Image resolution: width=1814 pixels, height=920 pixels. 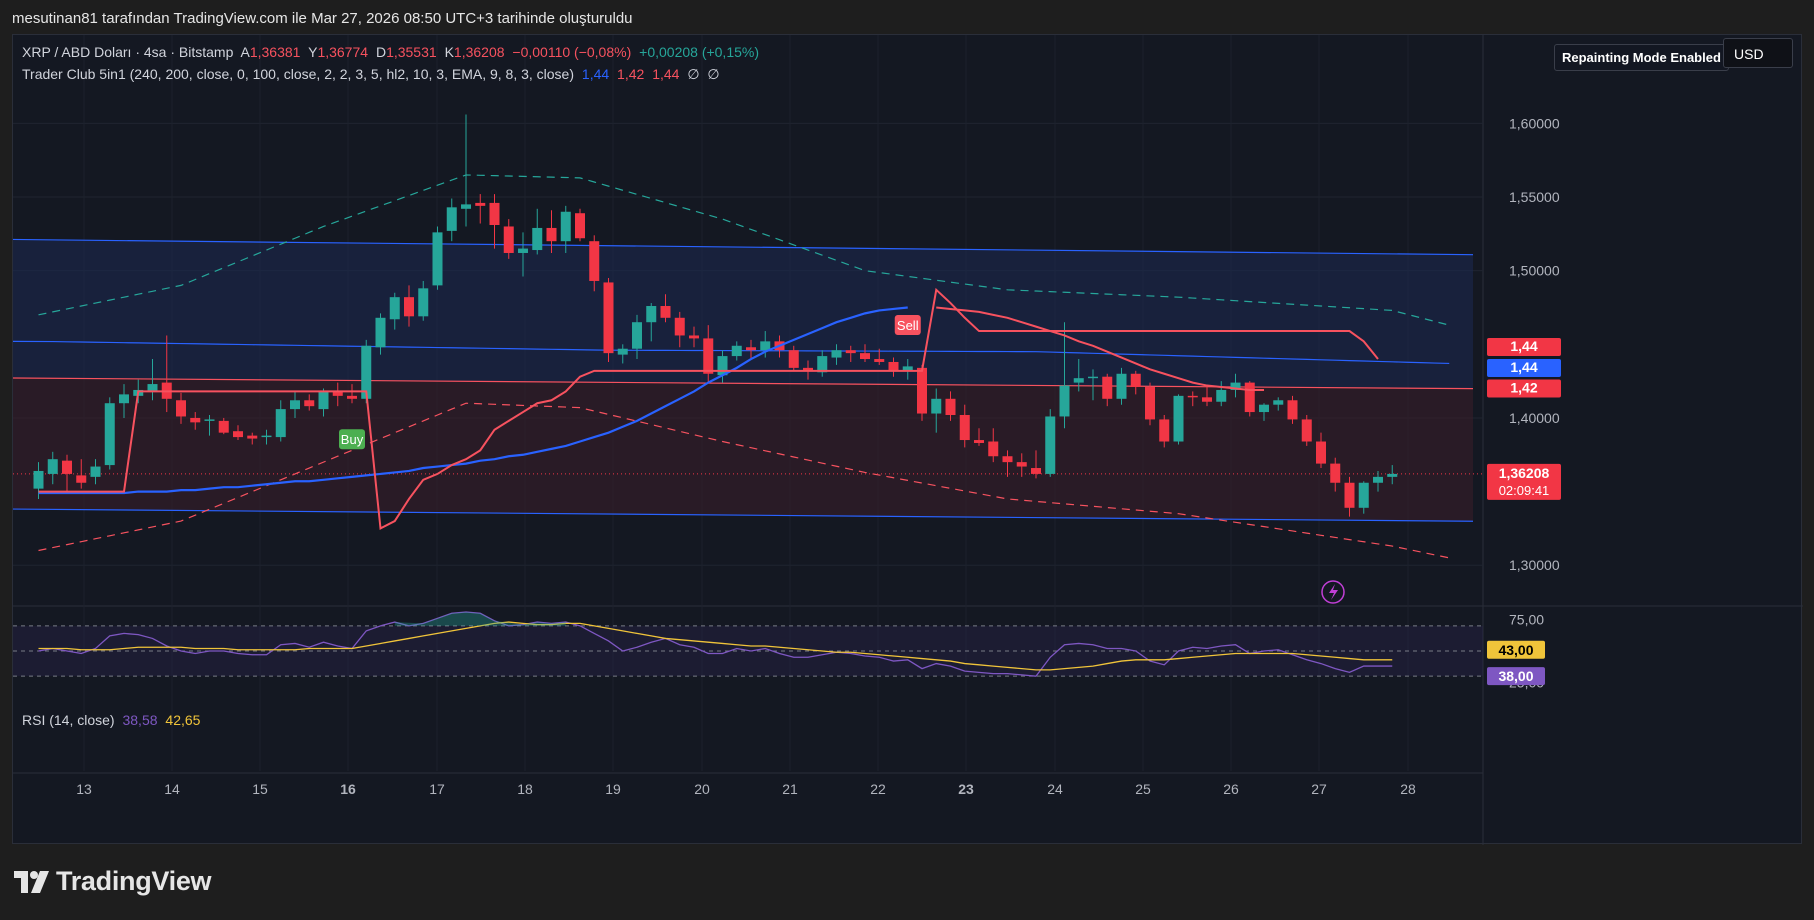 I want to click on currency-button: USD, so click(x=1758, y=53).